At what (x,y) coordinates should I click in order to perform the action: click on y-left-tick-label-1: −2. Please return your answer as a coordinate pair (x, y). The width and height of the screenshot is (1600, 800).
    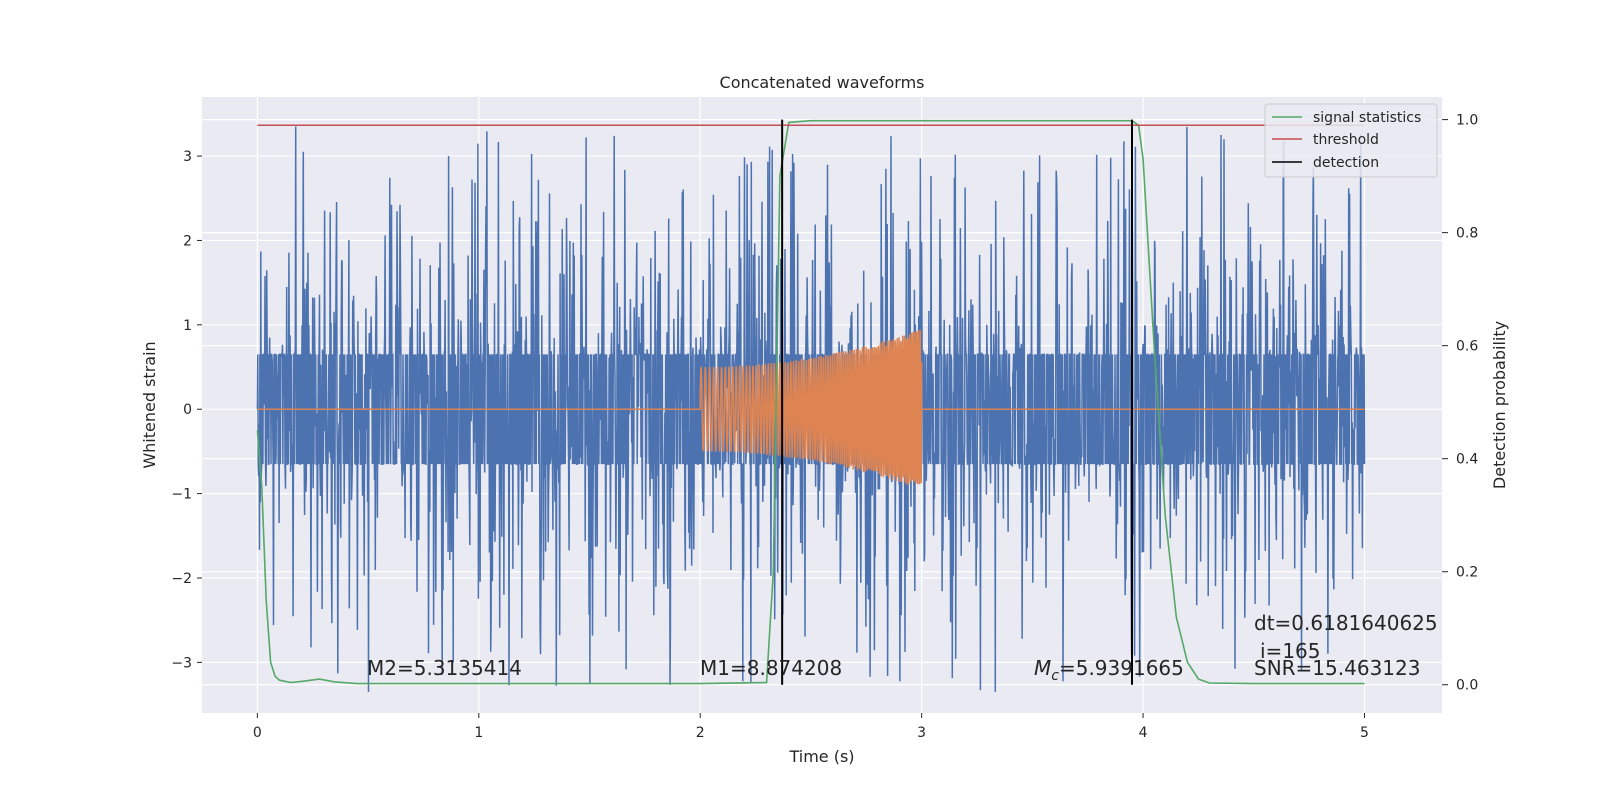
    Looking at the image, I should click on (181, 579).